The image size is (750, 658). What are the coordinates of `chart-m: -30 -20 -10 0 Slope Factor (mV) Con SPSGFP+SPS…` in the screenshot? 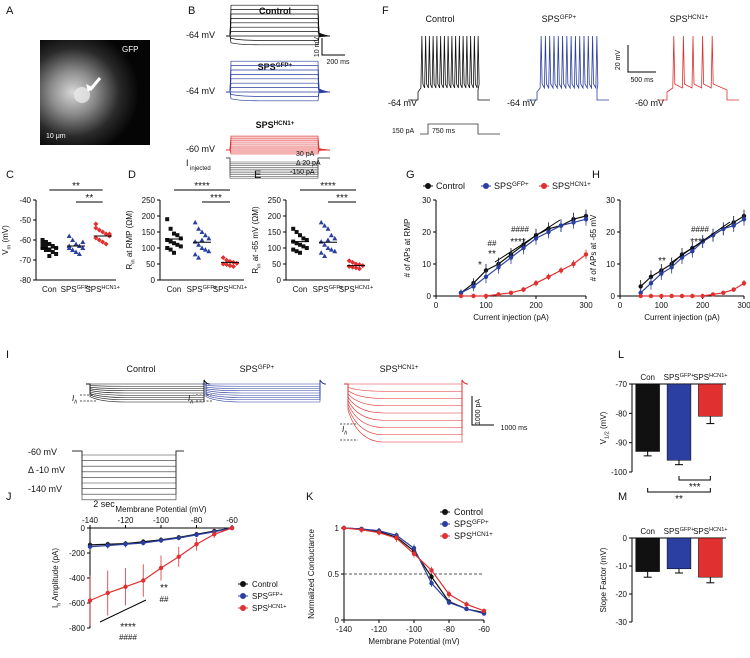 It's located at (663, 577).